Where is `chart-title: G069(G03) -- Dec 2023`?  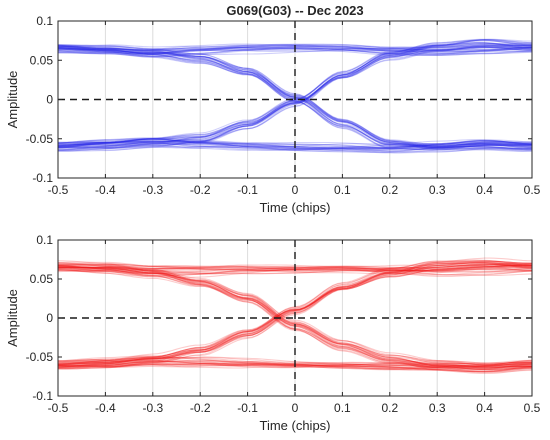
chart-title: G069(G03) -- Dec 2023 is located at coordinates (294, 10).